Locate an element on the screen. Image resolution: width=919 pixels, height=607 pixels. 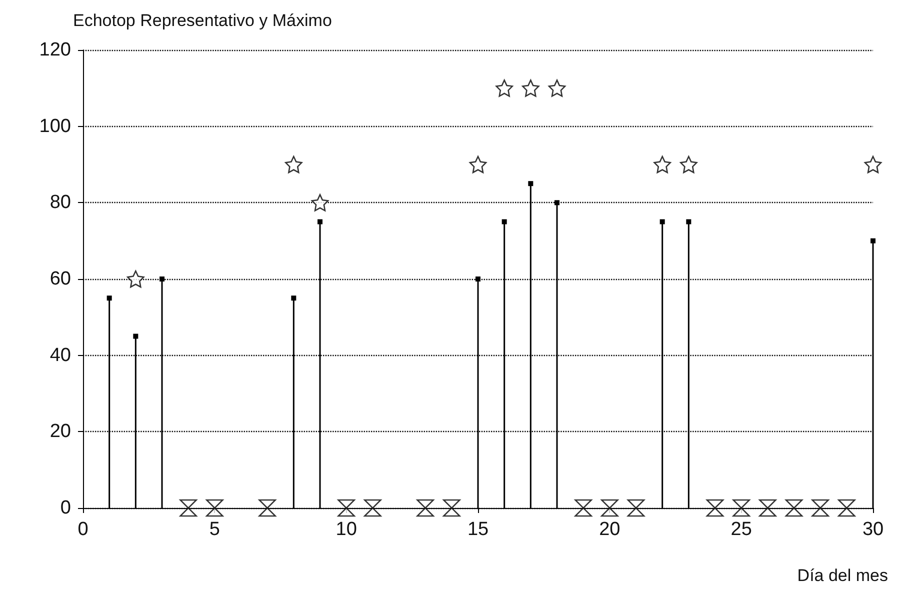
y-tick-label: 60 is located at coordinates (60, 279).